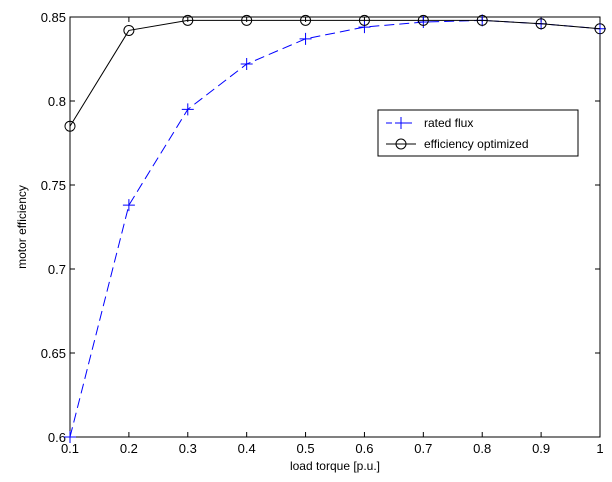 This screenshot has height=482, width=612. What do you see at coordinates (53, 185) in the screenshot?
I see `y-tick-label: 0.75` at bounding box center [53, 185].